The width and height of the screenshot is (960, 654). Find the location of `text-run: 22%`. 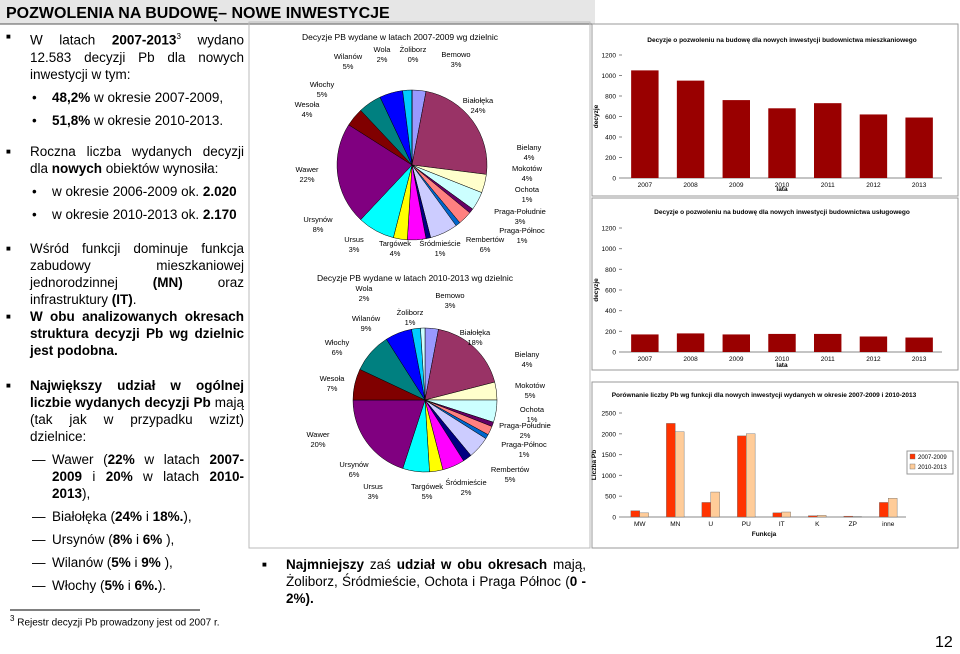

text-run: 22% is located at coordinates (121, 459).